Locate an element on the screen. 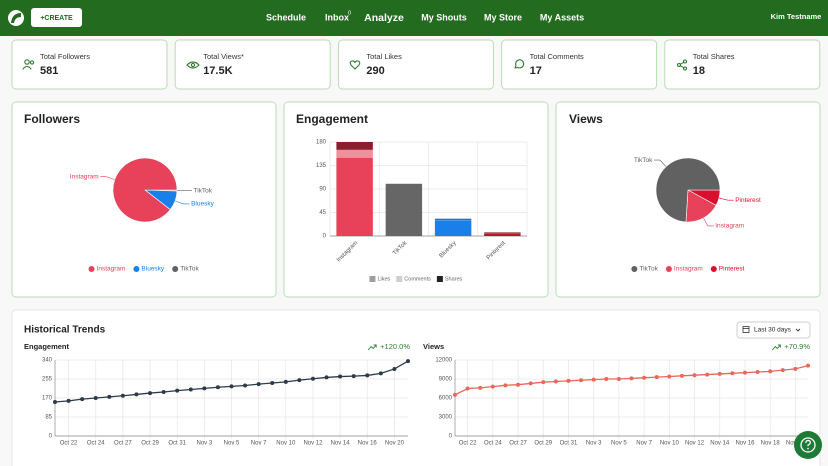  y-tick-label: 6000 is located at coordinates (446, 399).